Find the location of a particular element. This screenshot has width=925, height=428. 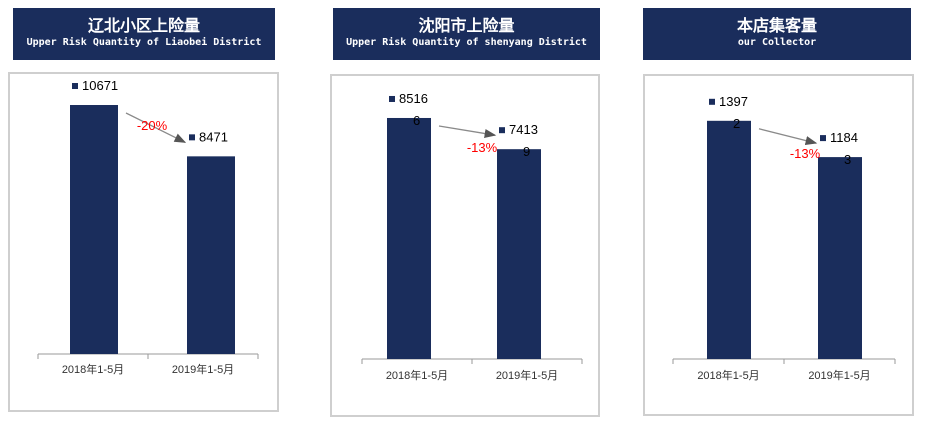

value-label: 7413 is located at coordinates (523, 129).